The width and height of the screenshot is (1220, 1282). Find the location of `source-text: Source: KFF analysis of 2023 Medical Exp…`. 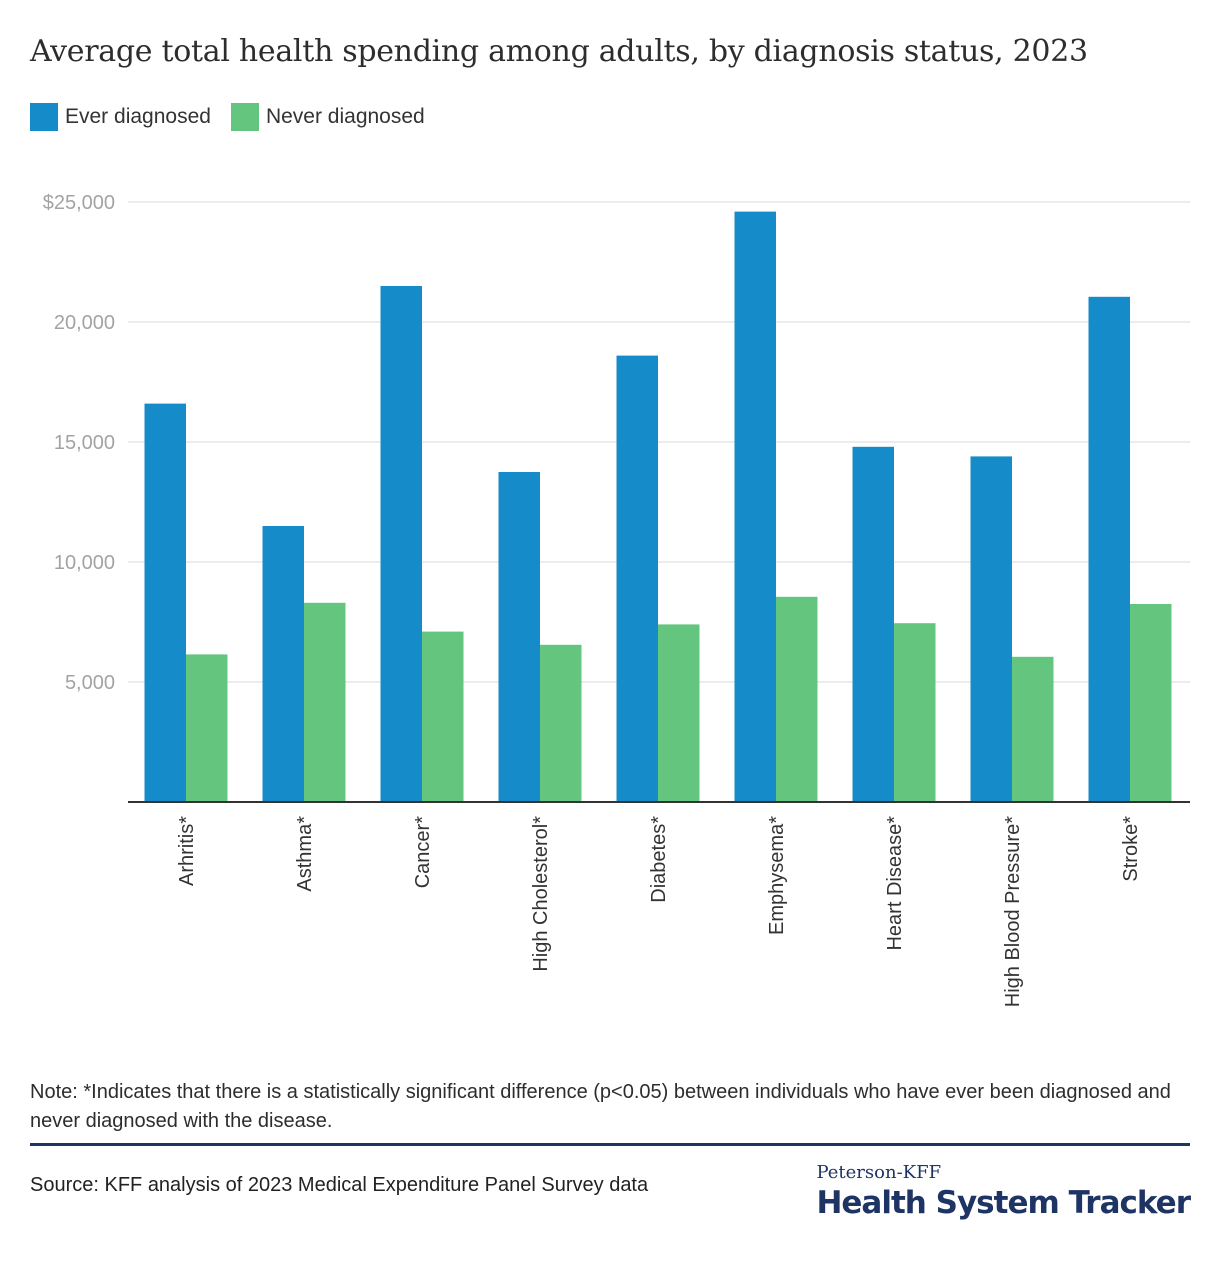

source-text: Source: KFF analysis of 2023 Medical Exp… is located at coordinates (339, 1185).